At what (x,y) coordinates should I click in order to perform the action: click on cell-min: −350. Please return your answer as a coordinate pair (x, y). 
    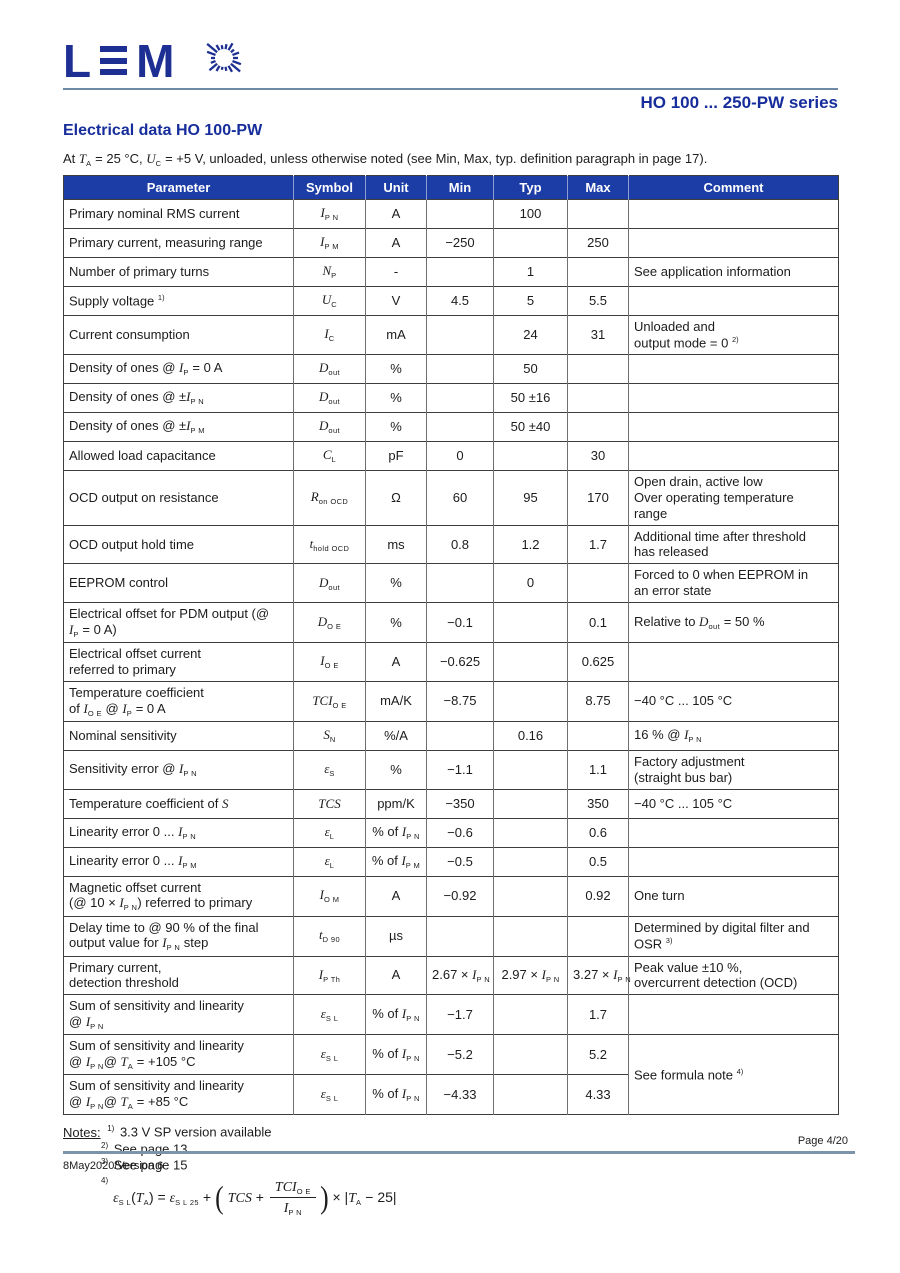
    Looking at the image, I should click on (460, 803).